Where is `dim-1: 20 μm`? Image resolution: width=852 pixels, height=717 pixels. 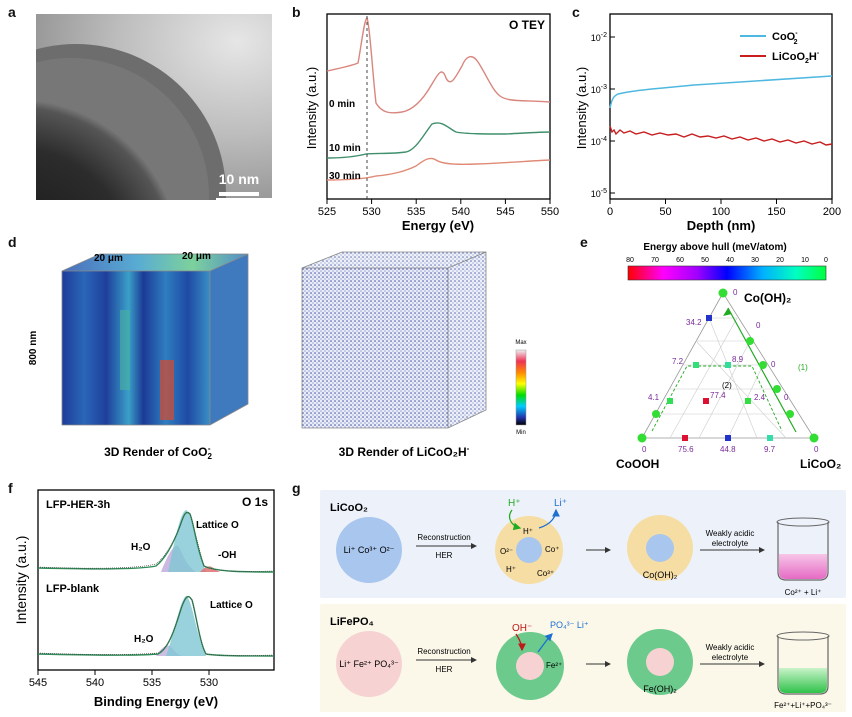 dim-1: 20 μm is located at coordinates (108, 258).